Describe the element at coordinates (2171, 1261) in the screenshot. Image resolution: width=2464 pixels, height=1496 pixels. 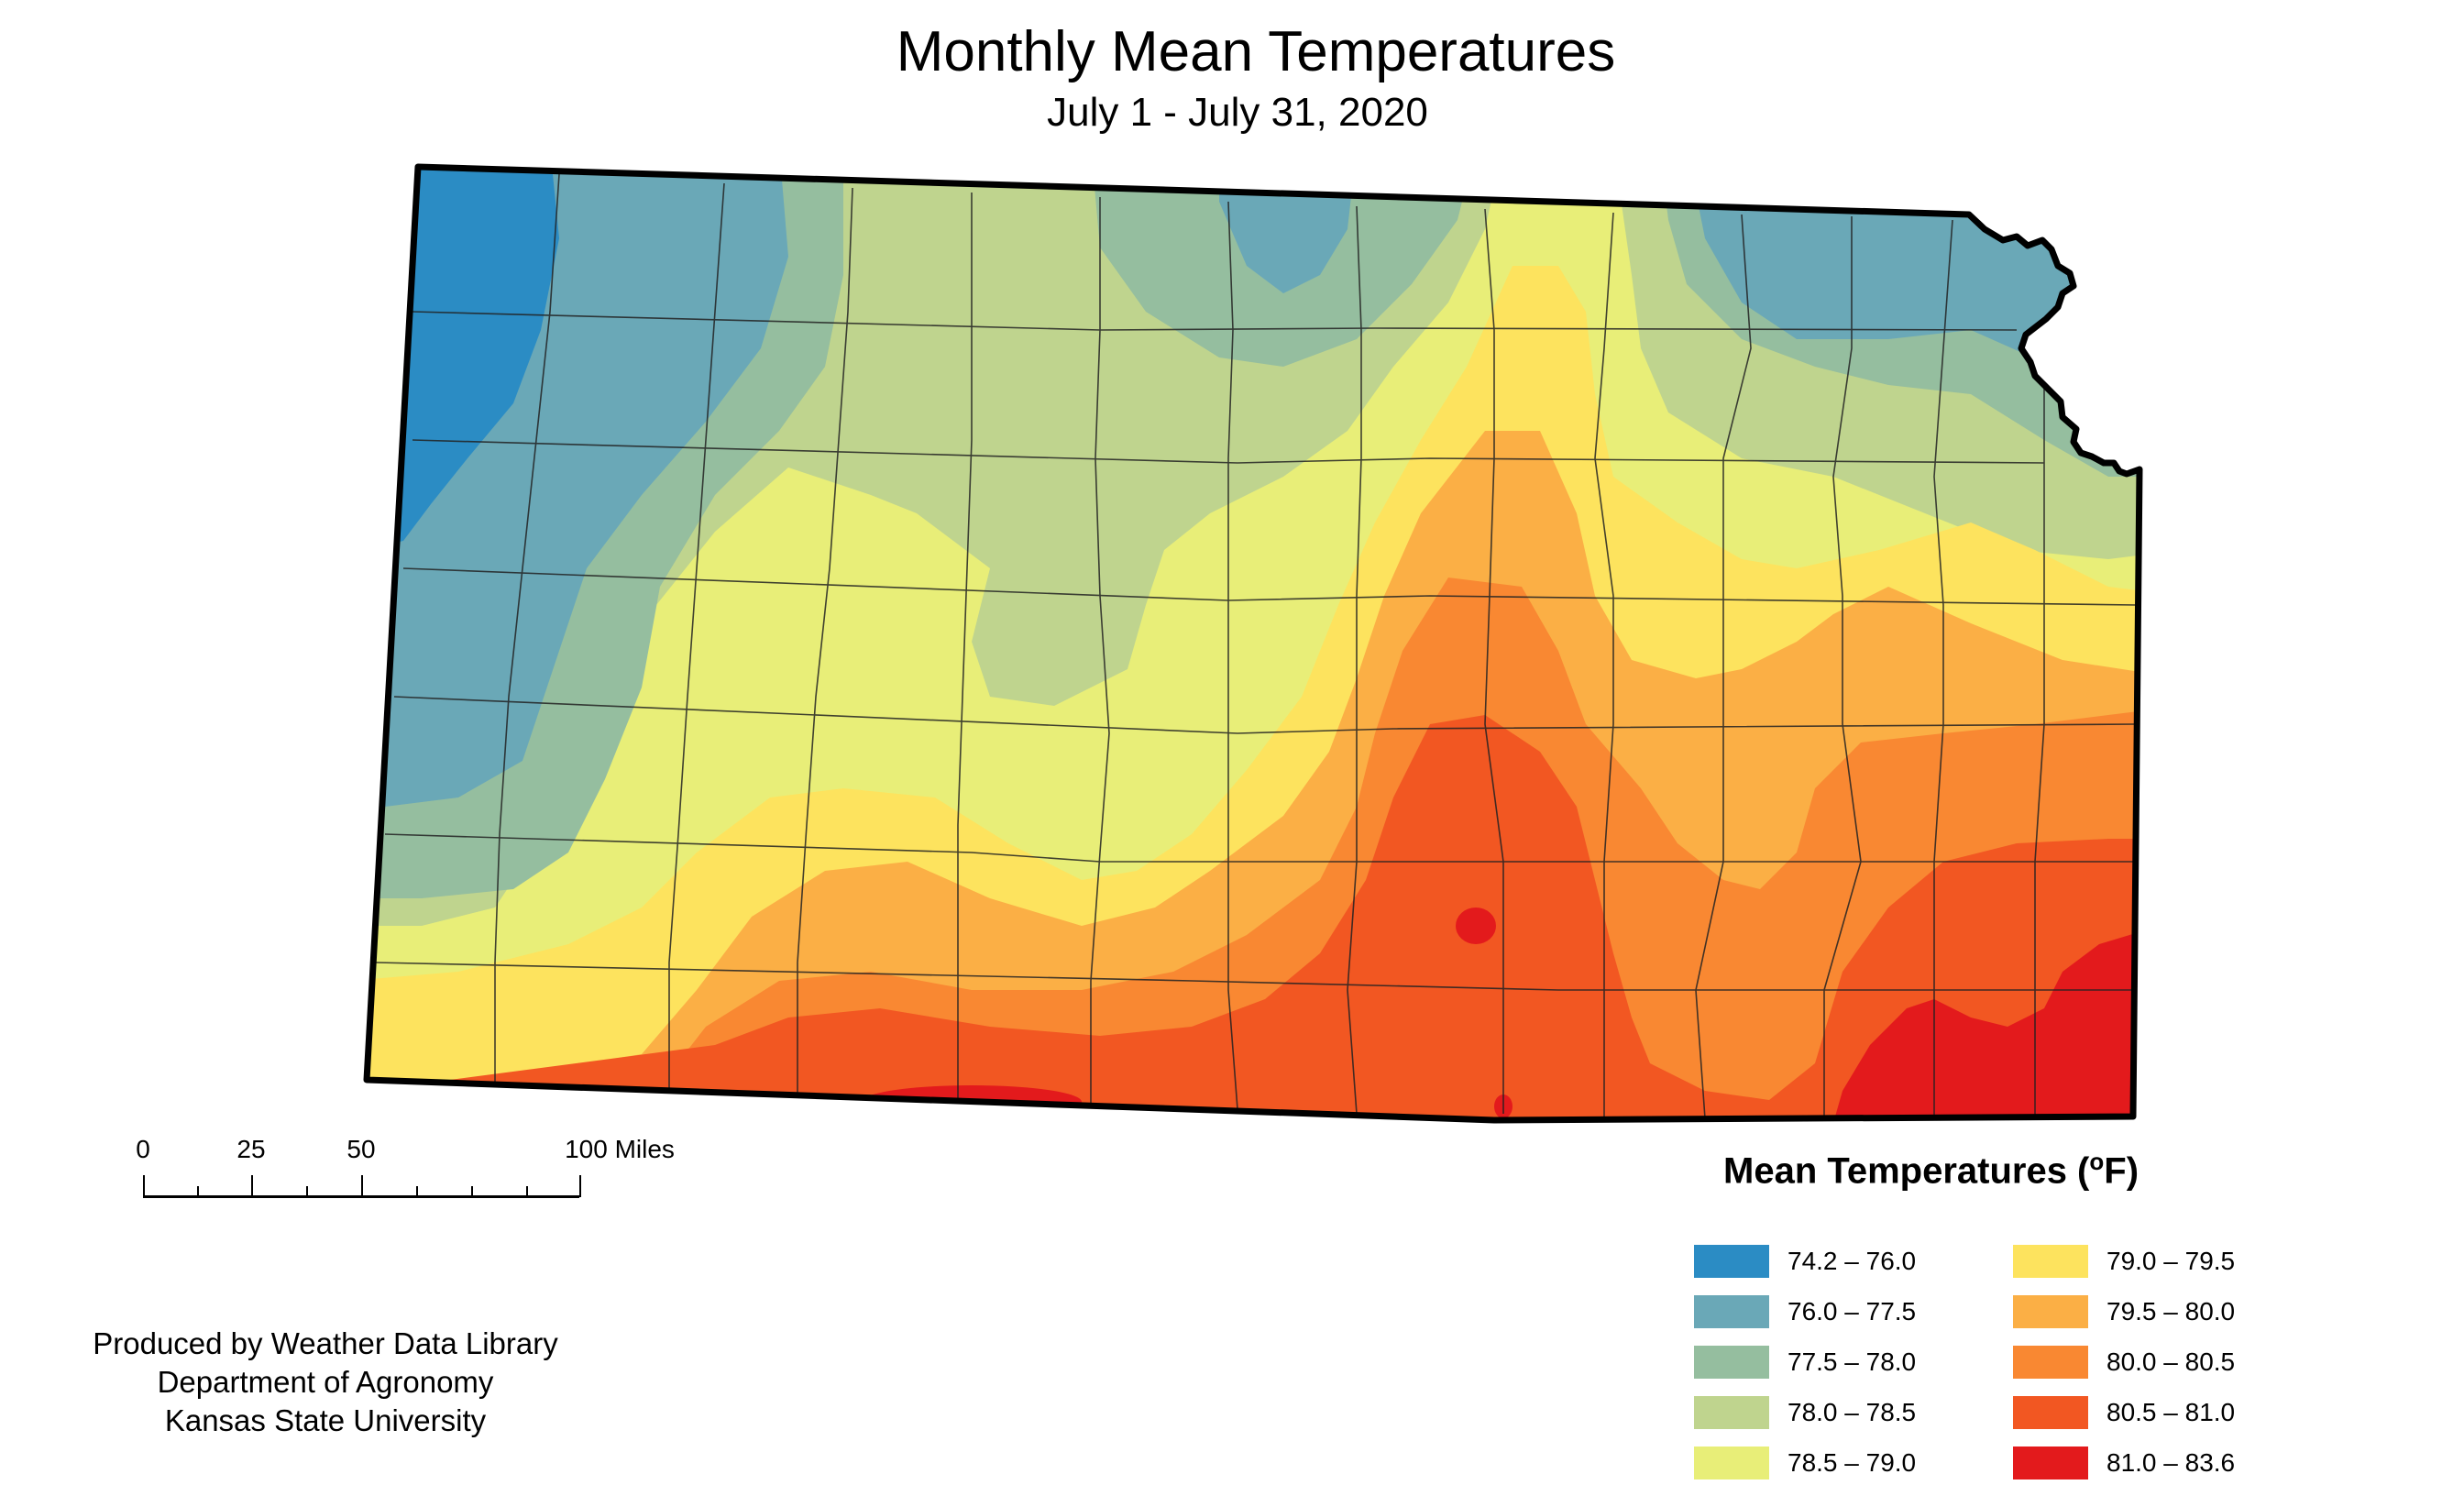
I see `legend-label: 79.0 – 79.5` at that location.